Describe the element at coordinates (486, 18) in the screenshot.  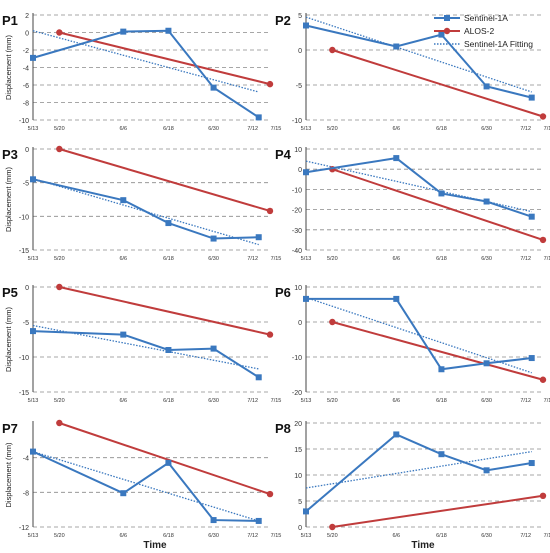
I see `legend-label-sentinel: Sentinel-1A` at that location.